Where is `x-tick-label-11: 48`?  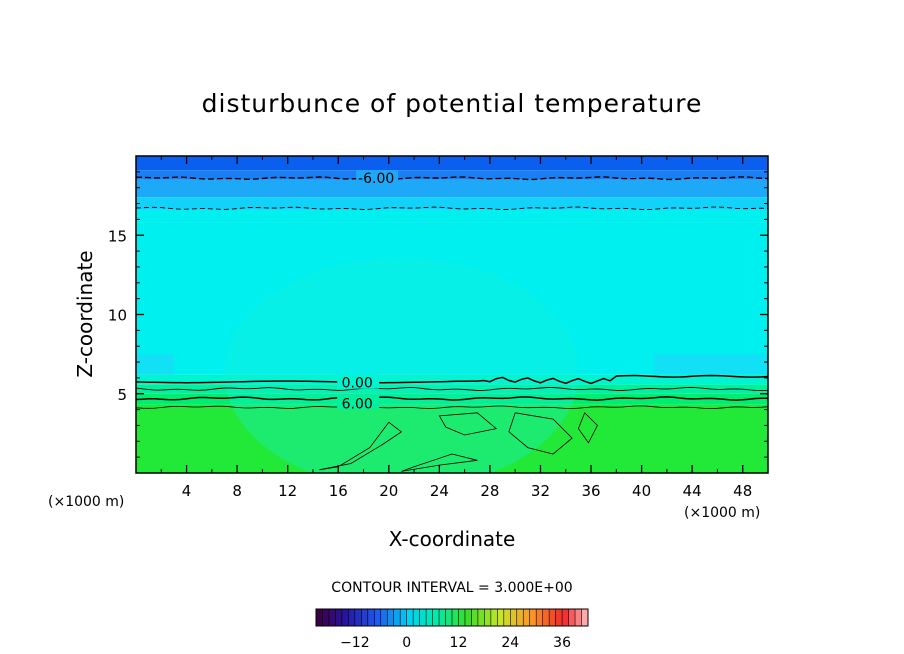 x-tick-label-11: 48 is located at coordinates (742, 491).